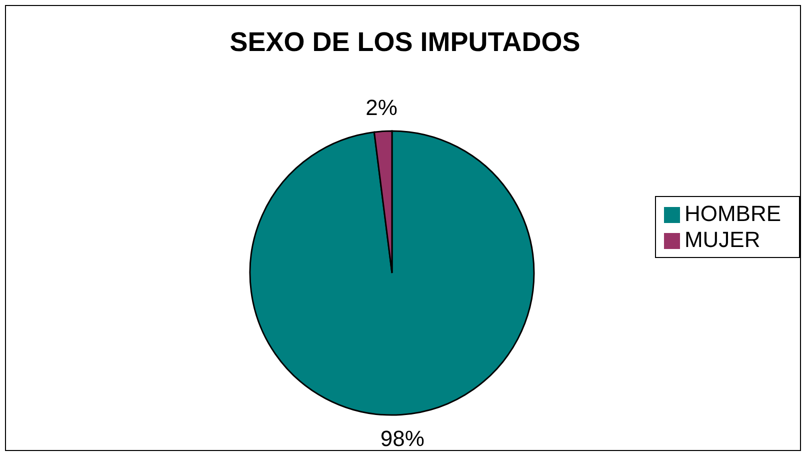  Describe the element at coordinates (722, 239) in the screenshot. I see `legend-label: MUJER` at that location.